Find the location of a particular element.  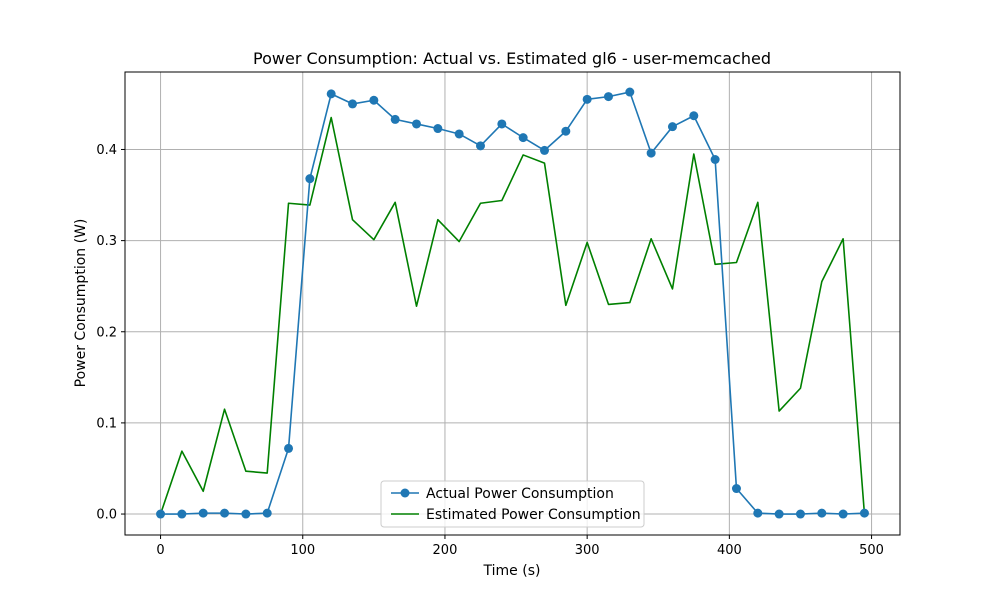

legend-estimated-label: Estimated Power Consumption is located at coordinates (533, 515).